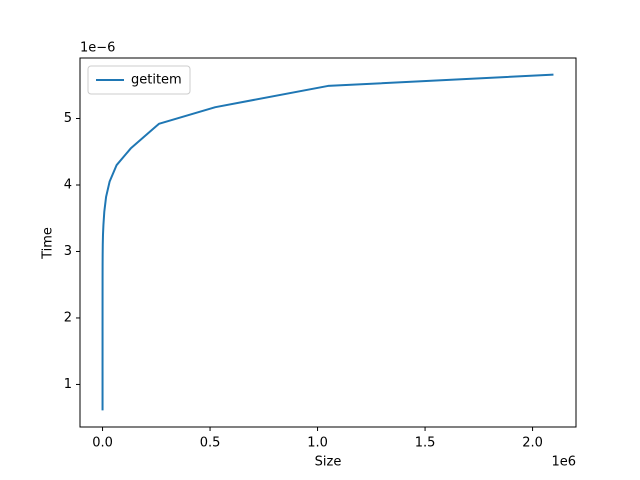 Image resolution: width=640 pixels, height=480 pixels. I want to click on y-tick-label: 3, so click(68, 251).